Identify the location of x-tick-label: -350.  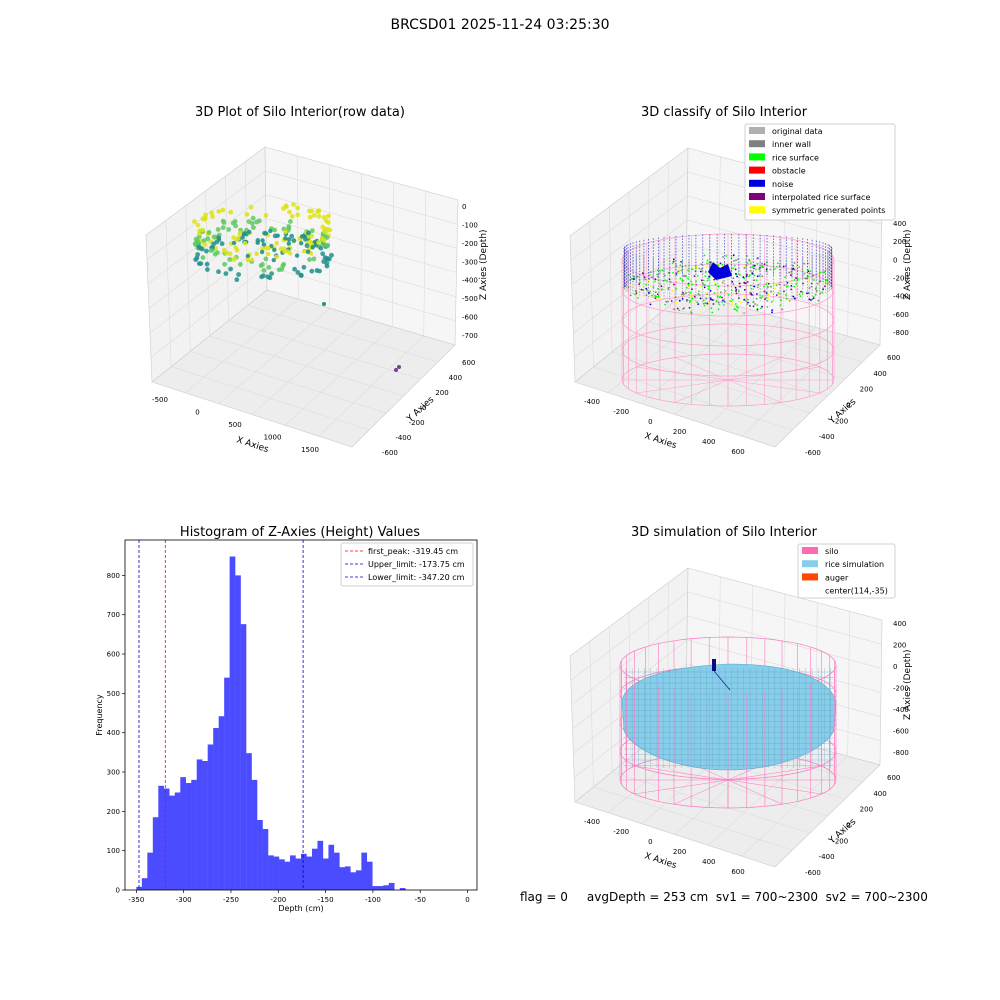
(136, 900).